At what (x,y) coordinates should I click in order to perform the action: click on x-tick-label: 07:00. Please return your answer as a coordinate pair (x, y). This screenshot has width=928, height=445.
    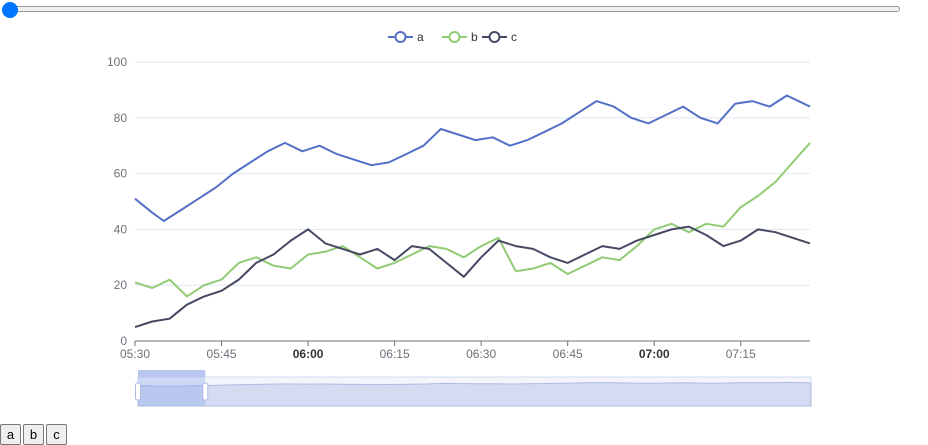
    Looking at the image, I should click on (654, 354).